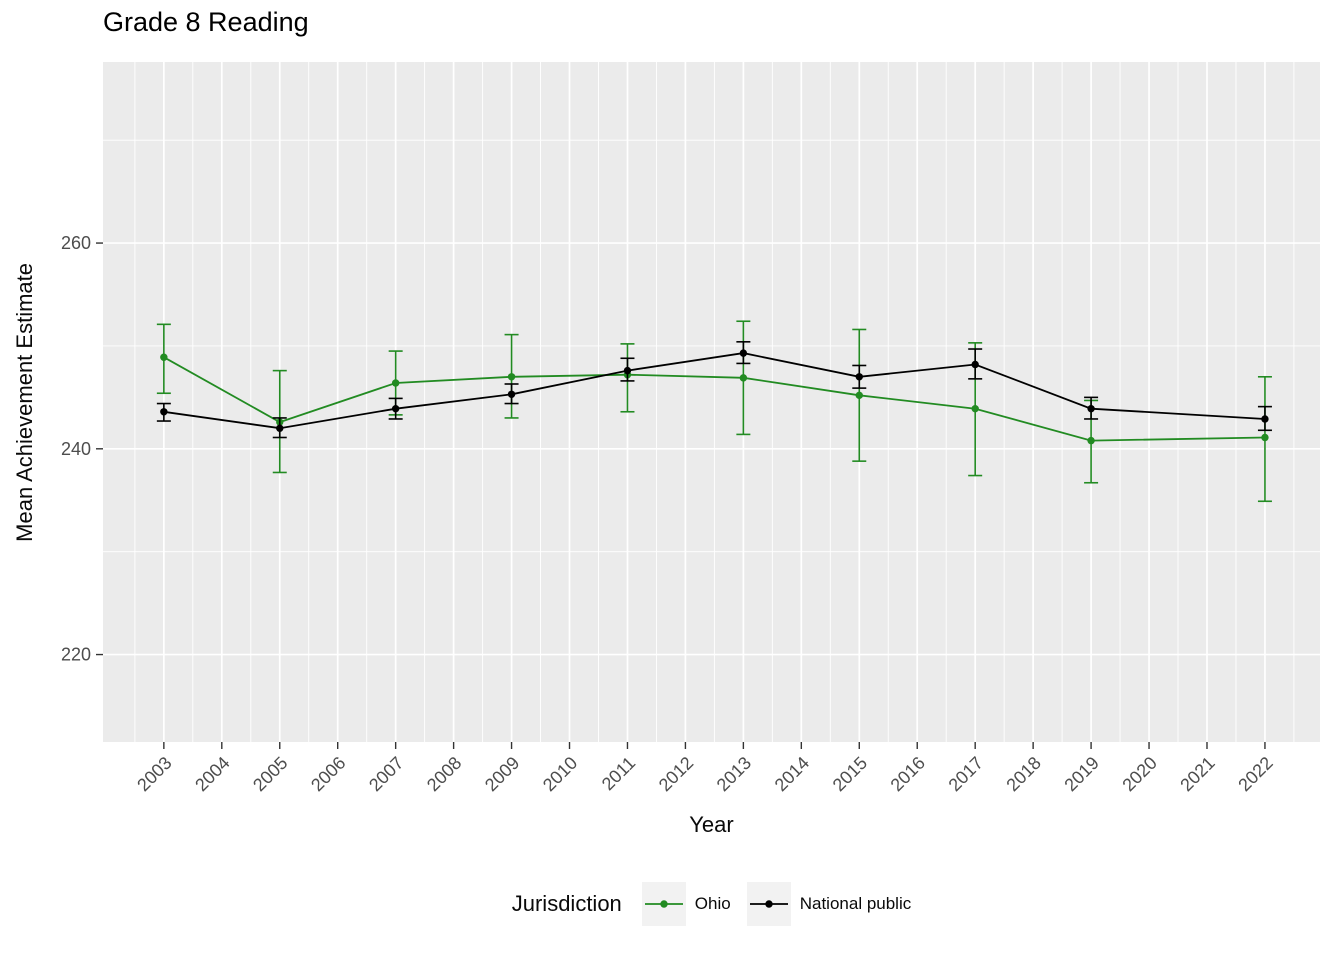  I want to click on chart-title: Grade 8 Reading, so click(206, 22).